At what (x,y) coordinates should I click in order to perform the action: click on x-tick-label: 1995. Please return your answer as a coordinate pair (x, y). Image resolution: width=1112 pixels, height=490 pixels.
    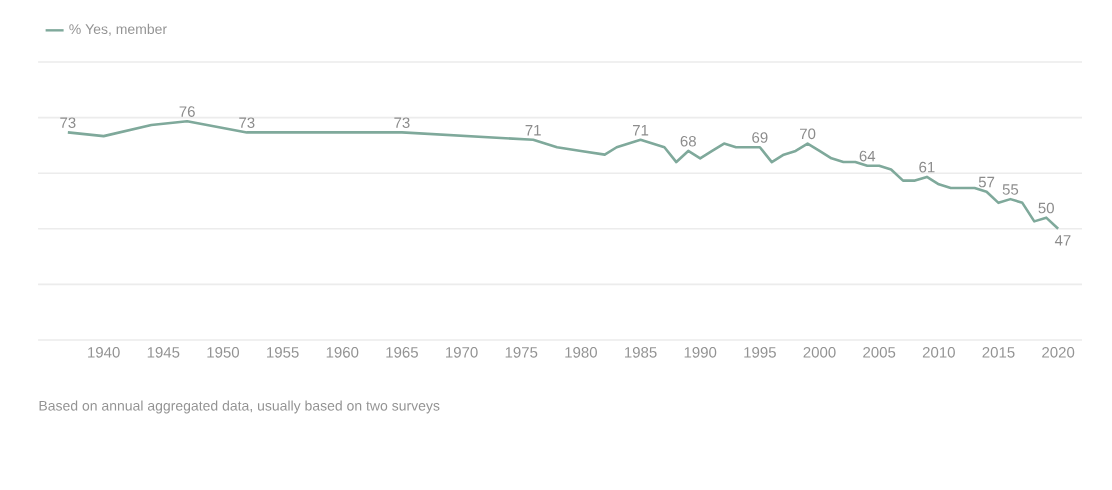
    Looking at the image, I should click on (760, 352).